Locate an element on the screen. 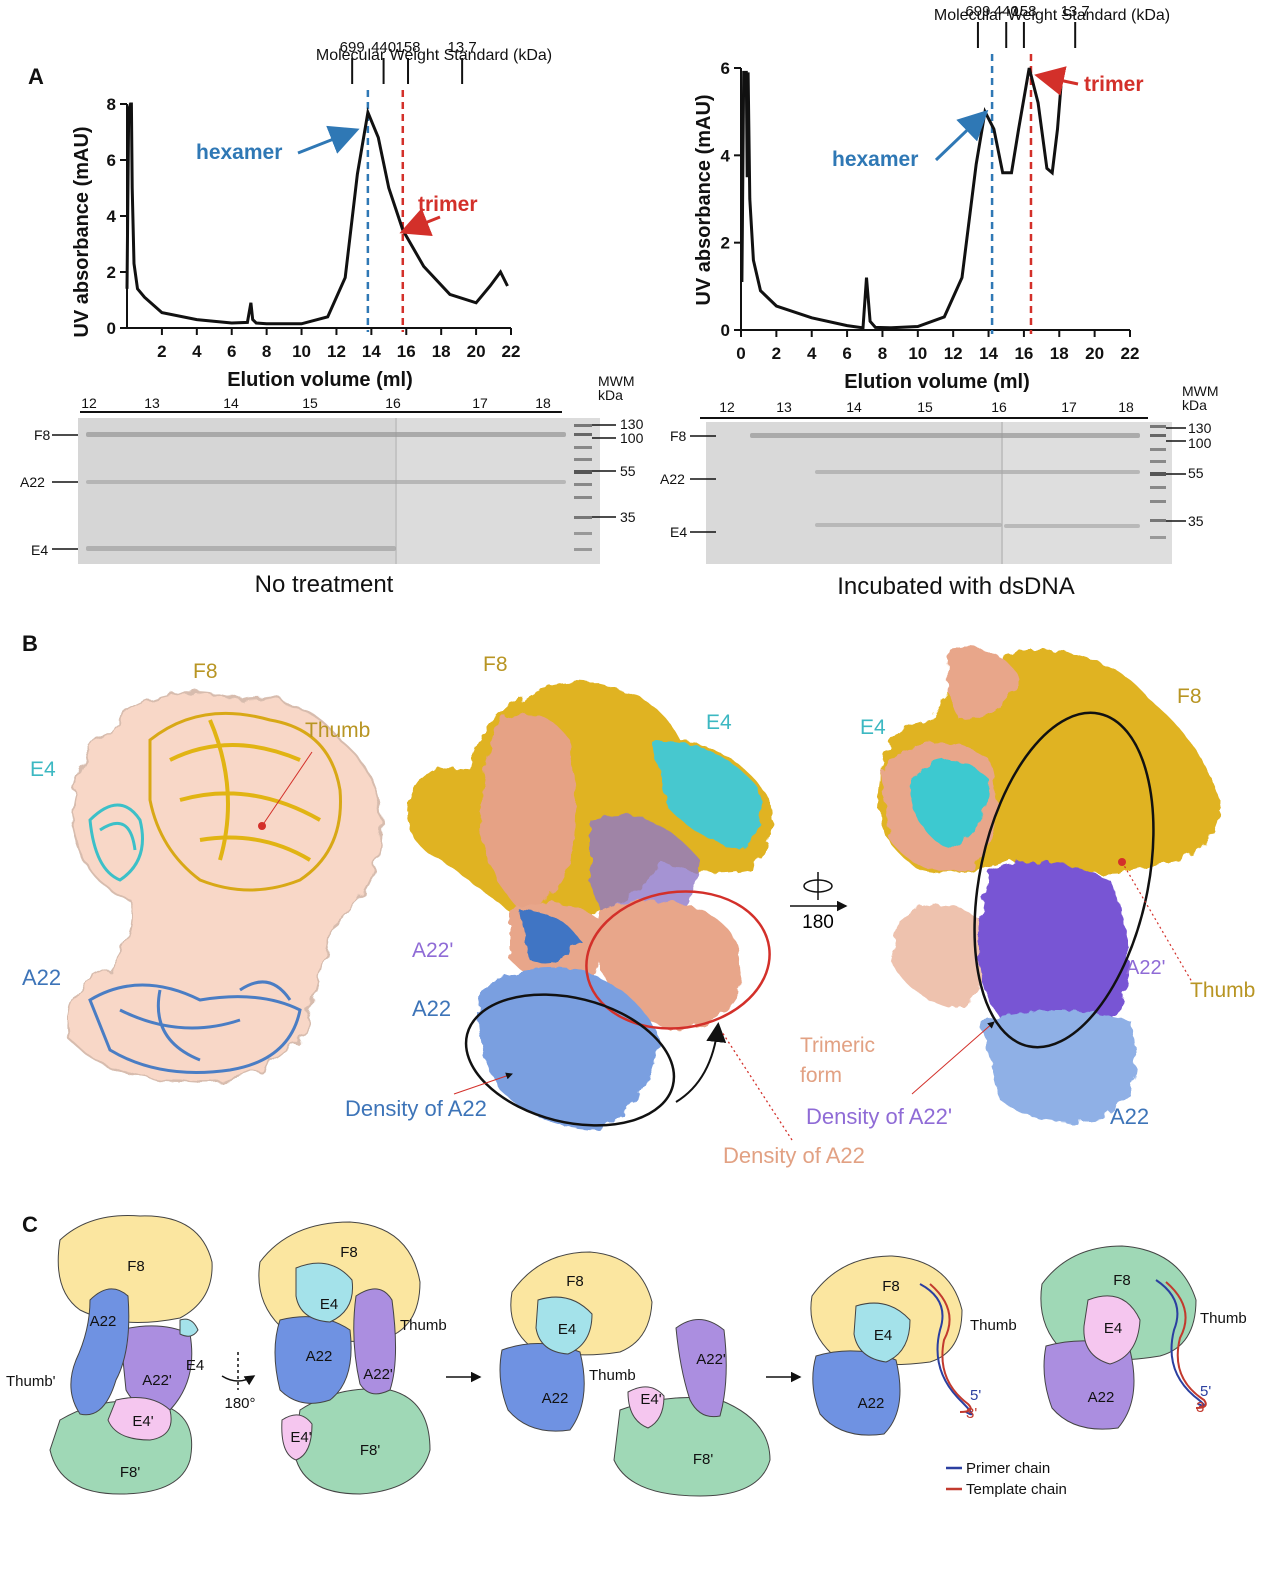  sds-page-gel-untreated: 12 13 14 15 16 17 18 is located at coordinates (332, 485).